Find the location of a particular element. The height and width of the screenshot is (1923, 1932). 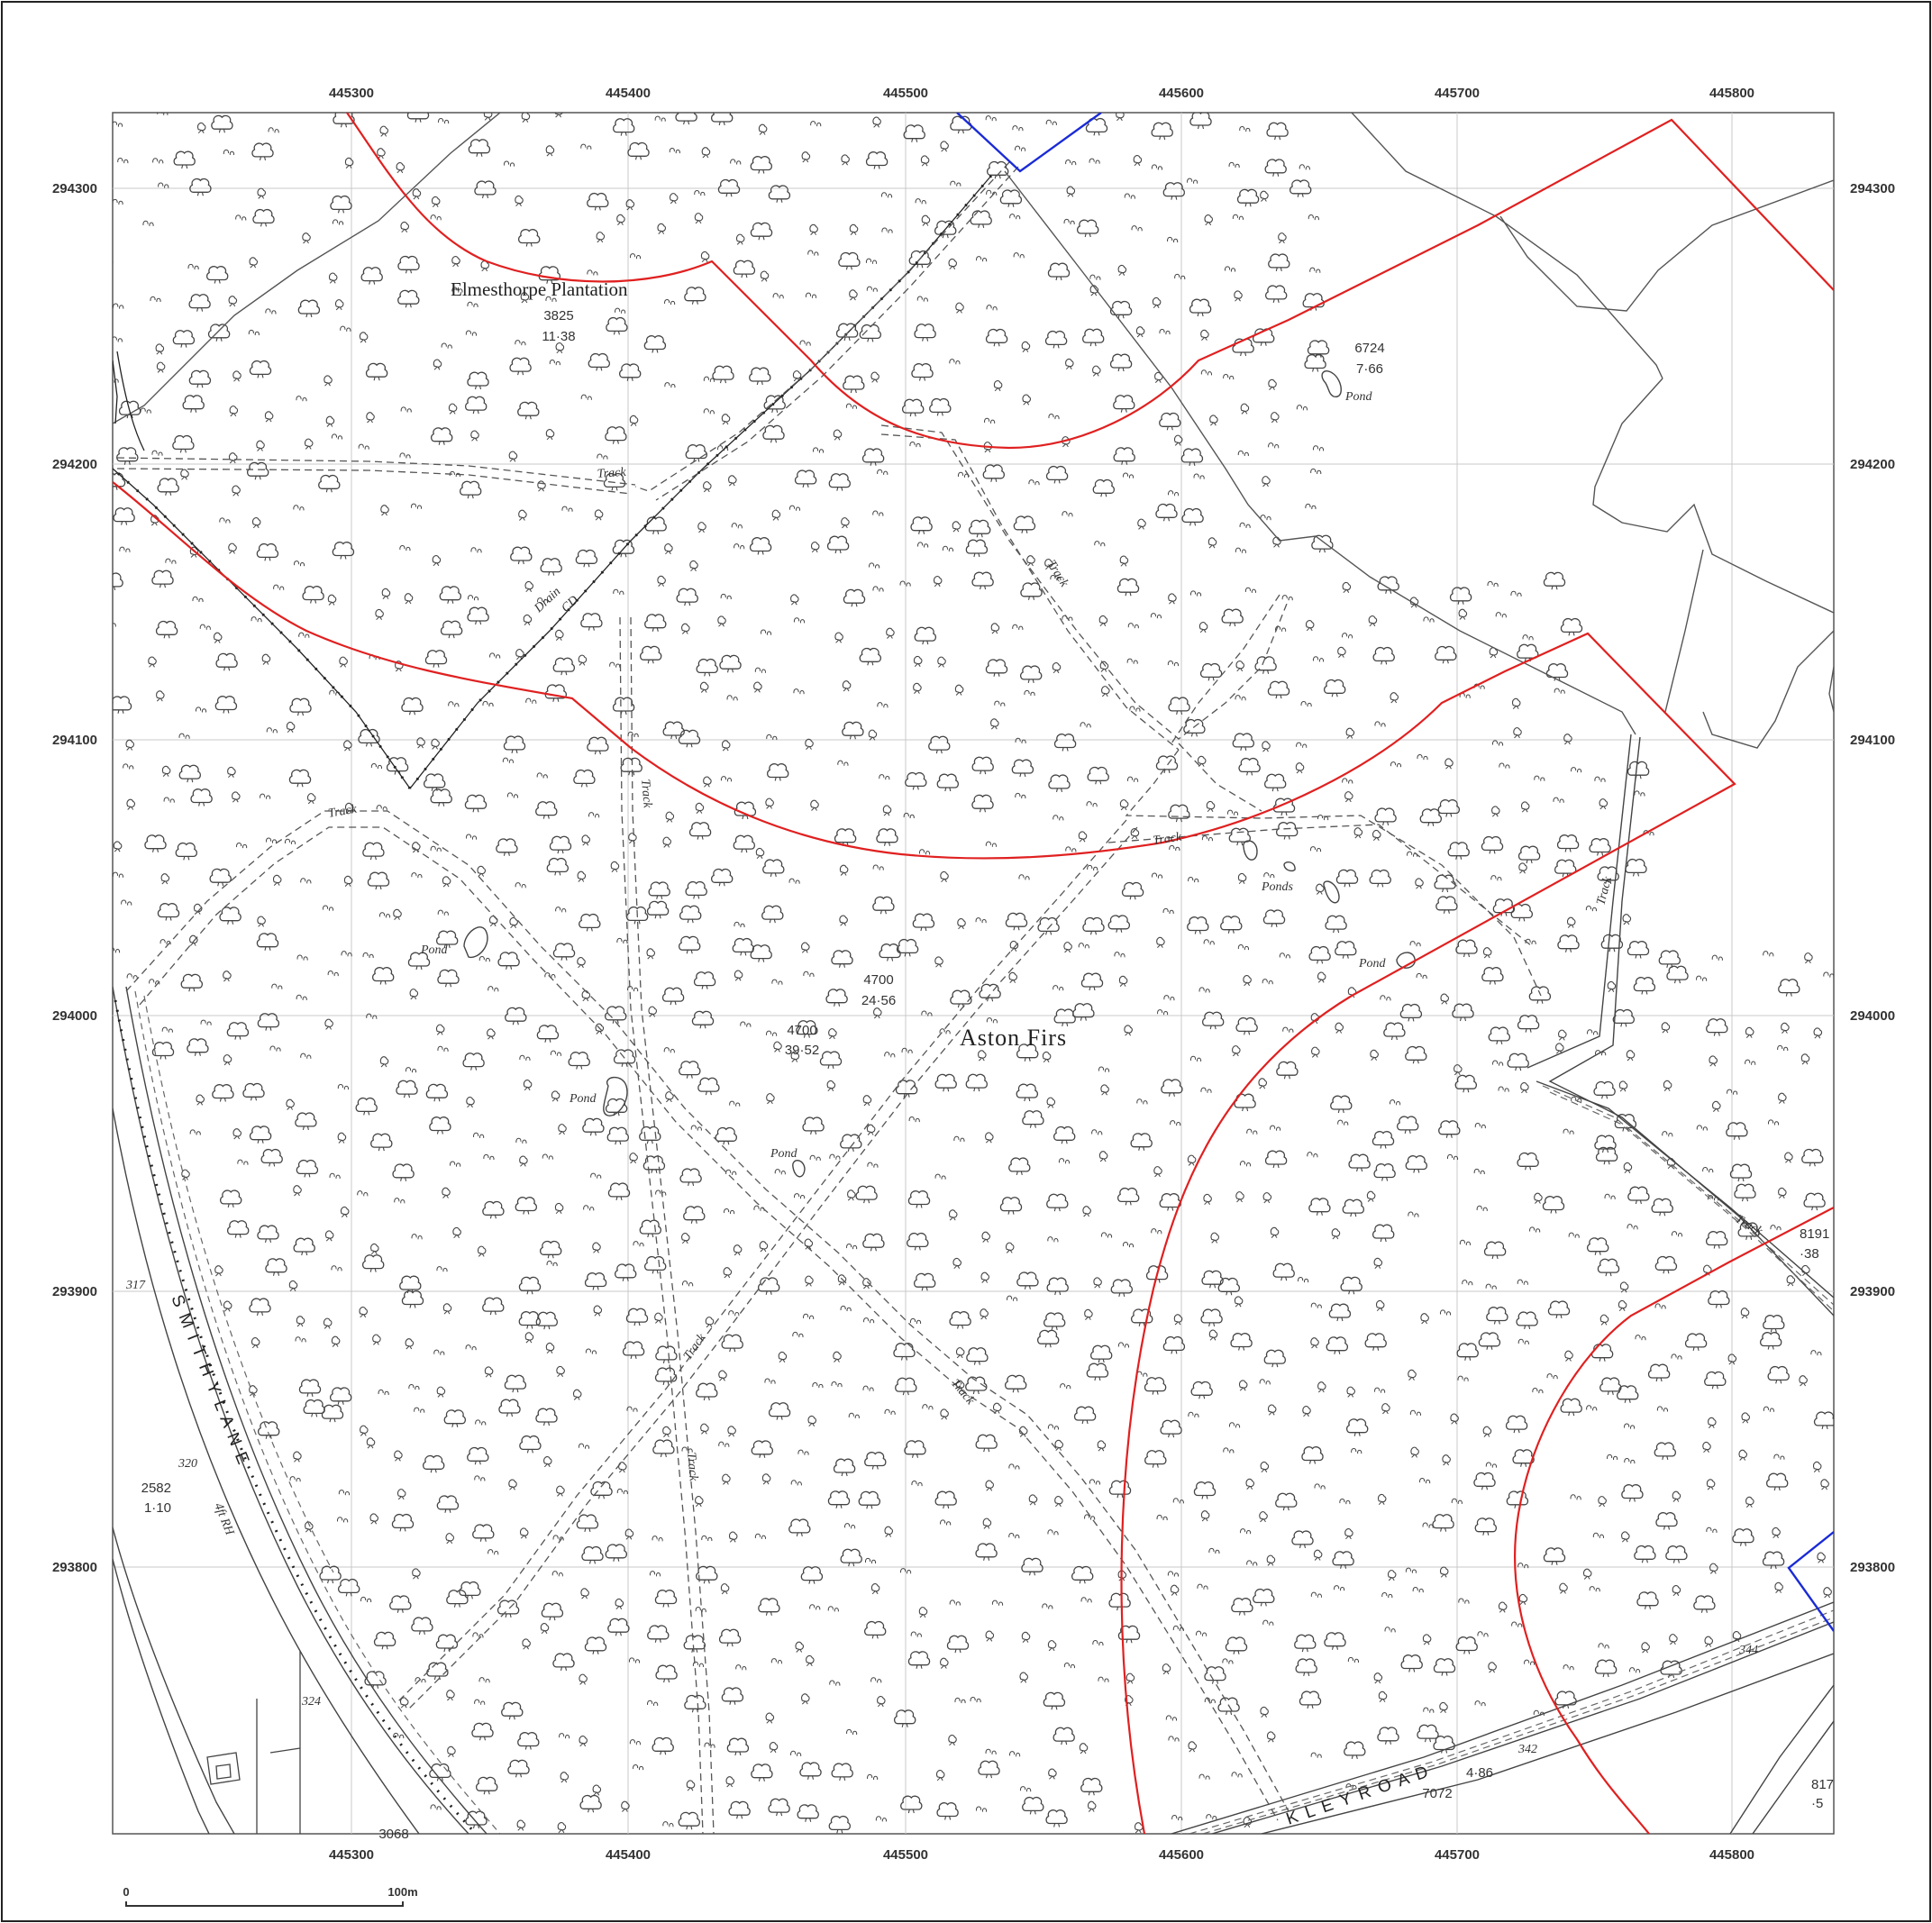

parcel-area: 24·56 is located at coordinates (878, 1000).